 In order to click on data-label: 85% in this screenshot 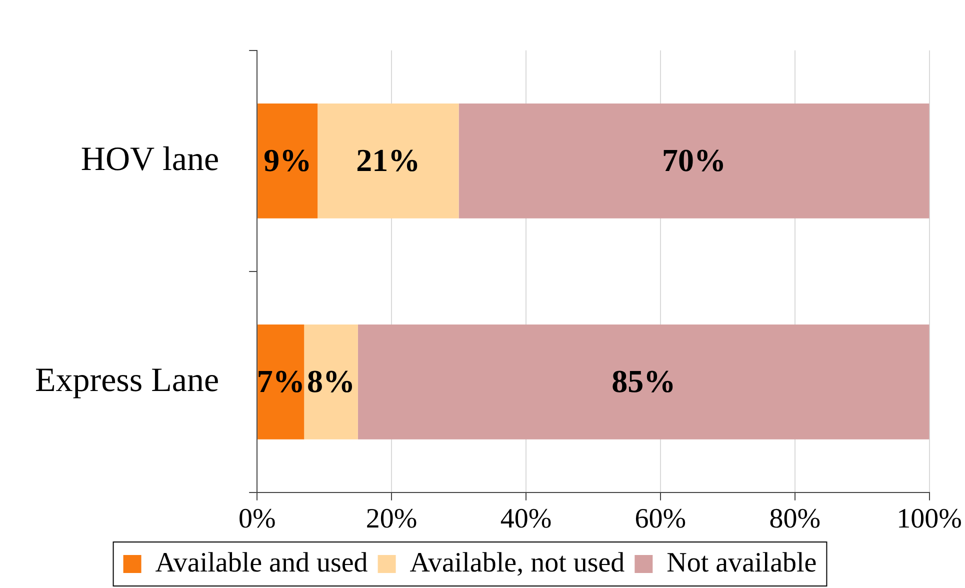, I will do `click(644, 381)`.